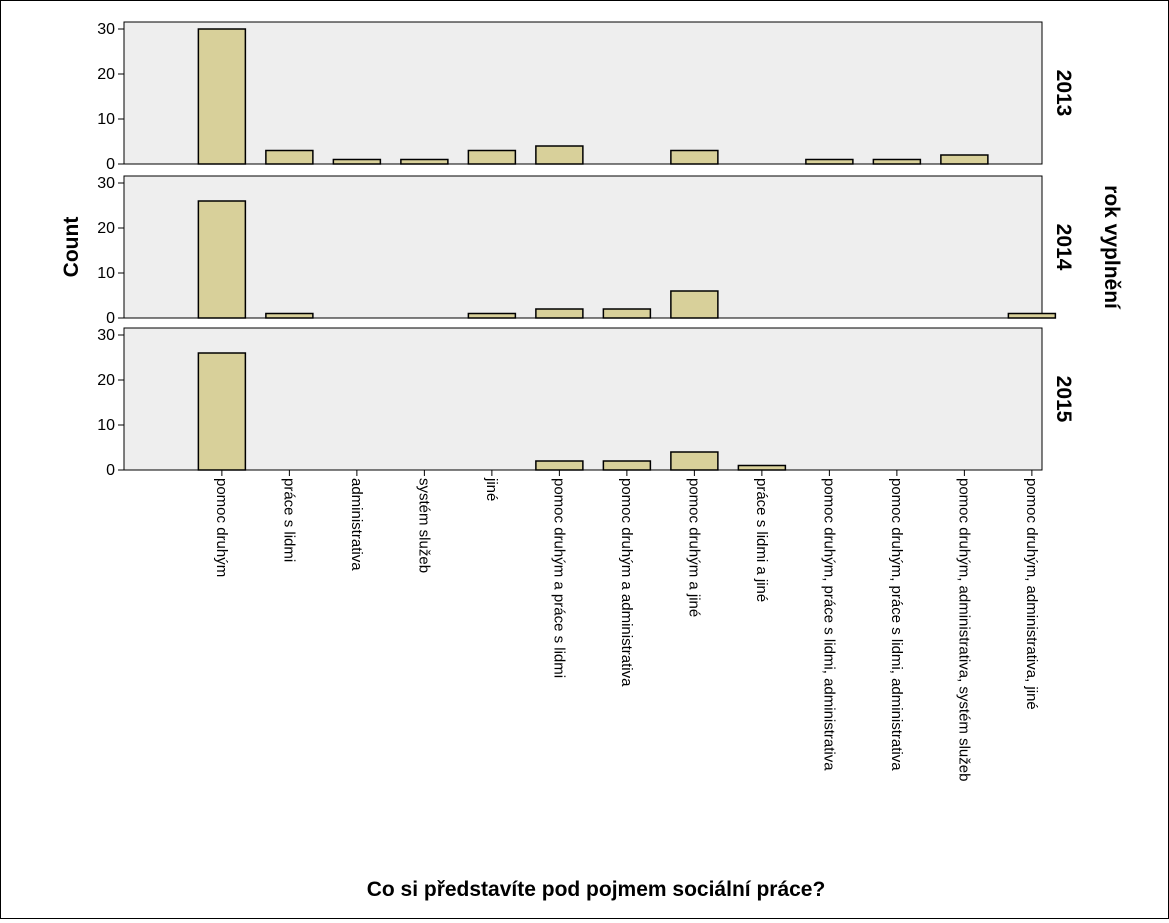 The height and width of the screenshot is (923, 1169). I want to click on facet-axis-title: rok vyplnění, so click(1111, 247).